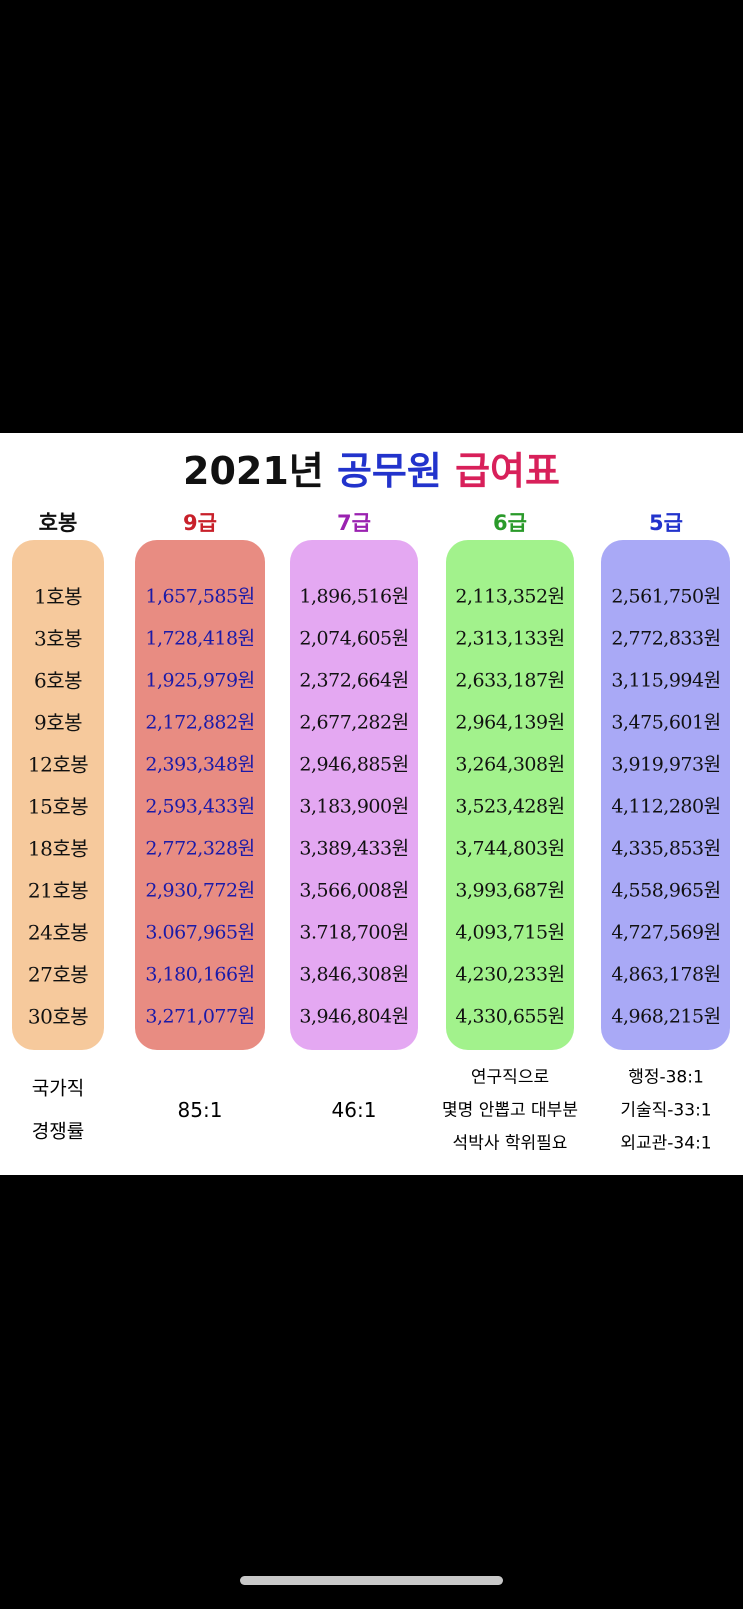 This screenshot has width=743, height=1609. What do you see at coordinates (200, 764) in the screenshot?
I see `salary-cell: 2,393,348원` at bounding box center [200, 764].